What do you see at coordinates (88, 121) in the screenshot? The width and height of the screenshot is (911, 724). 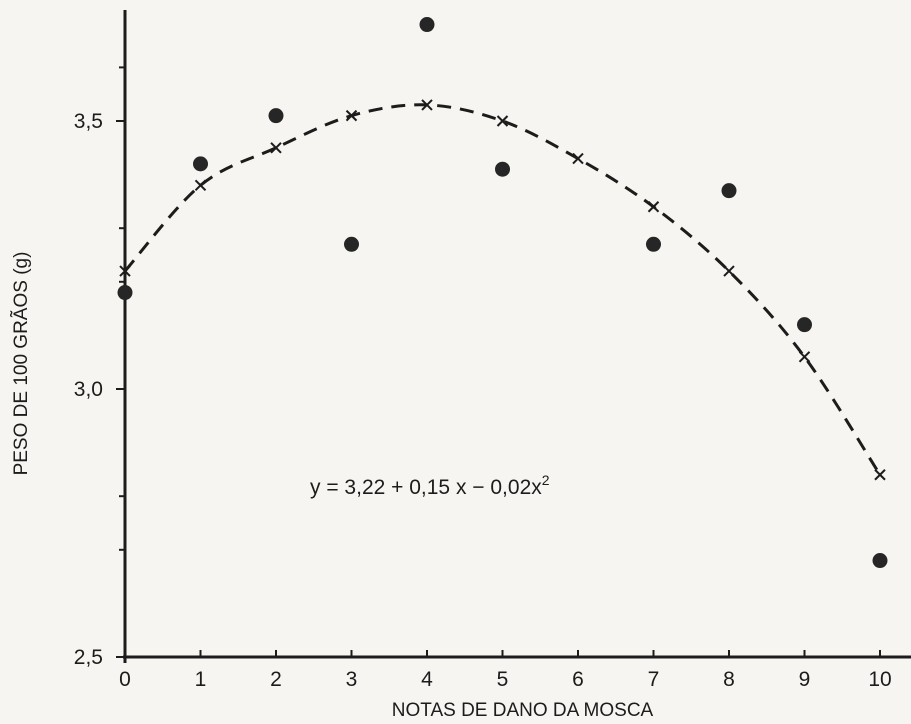 I see `y-tick-label: 3,5` at bounding box center [88, 121].